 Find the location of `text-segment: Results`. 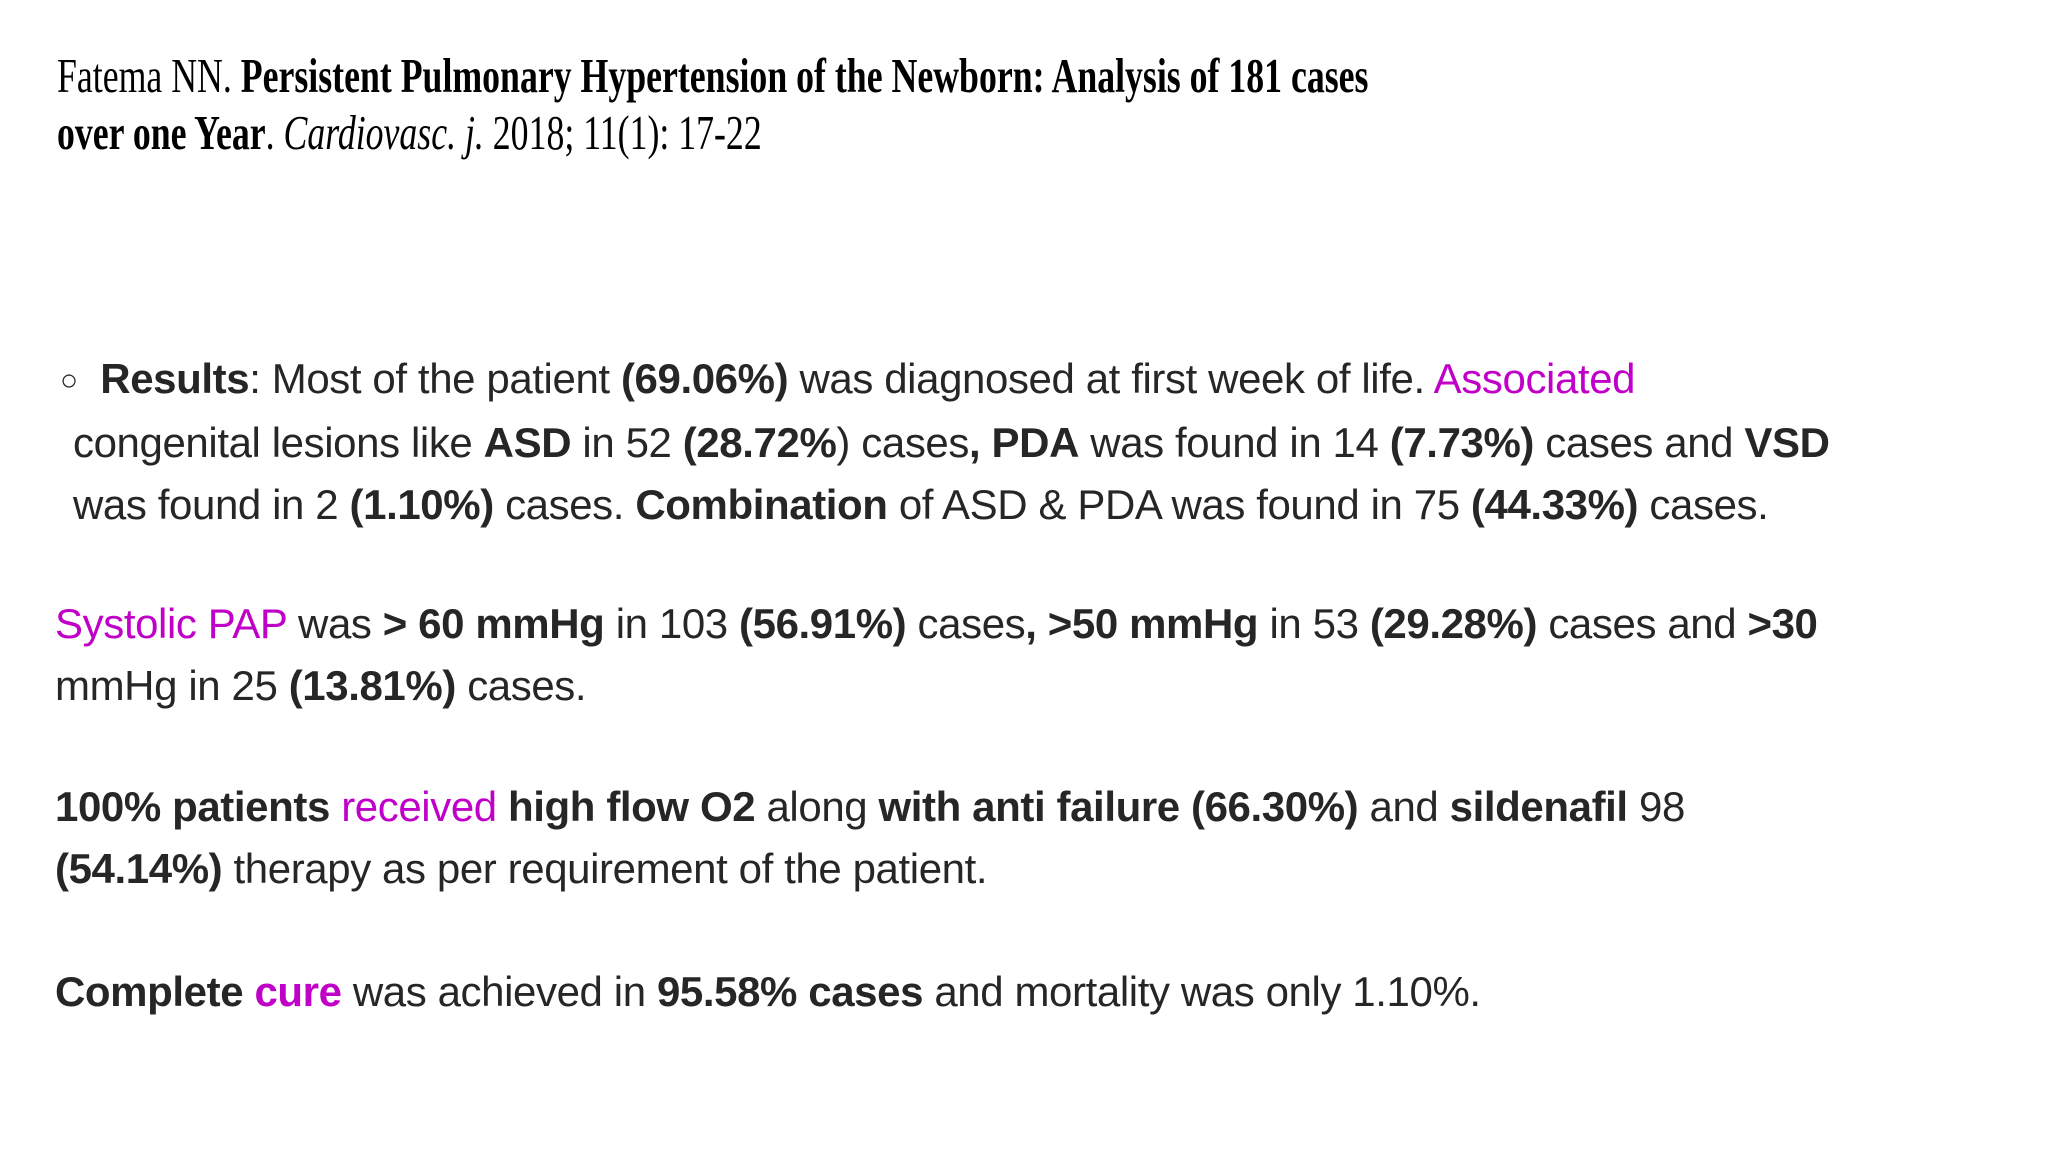

text-segment: Results is located at coordinates (163, 378).